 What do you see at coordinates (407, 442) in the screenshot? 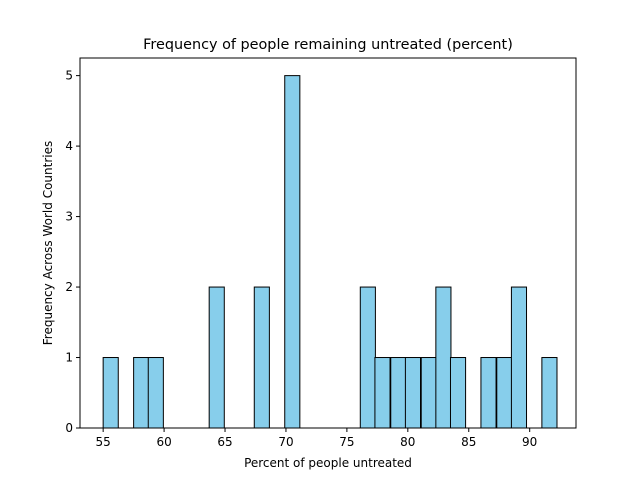
I see `x-tick-label: 80` at bounding box center [407, 442].